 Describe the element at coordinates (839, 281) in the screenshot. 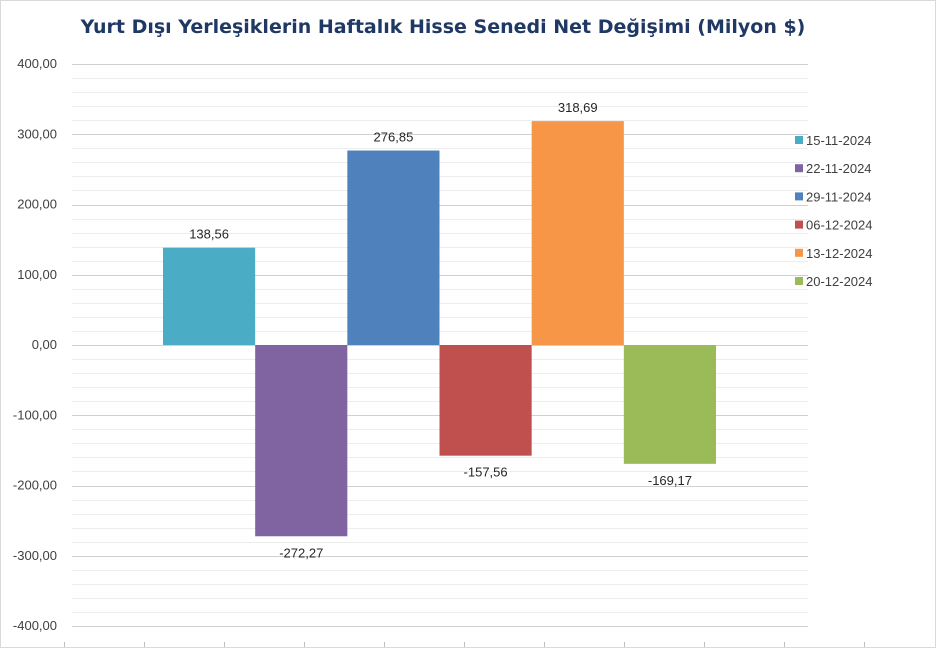

I see `legend-label: 20-12-2024` at that location.